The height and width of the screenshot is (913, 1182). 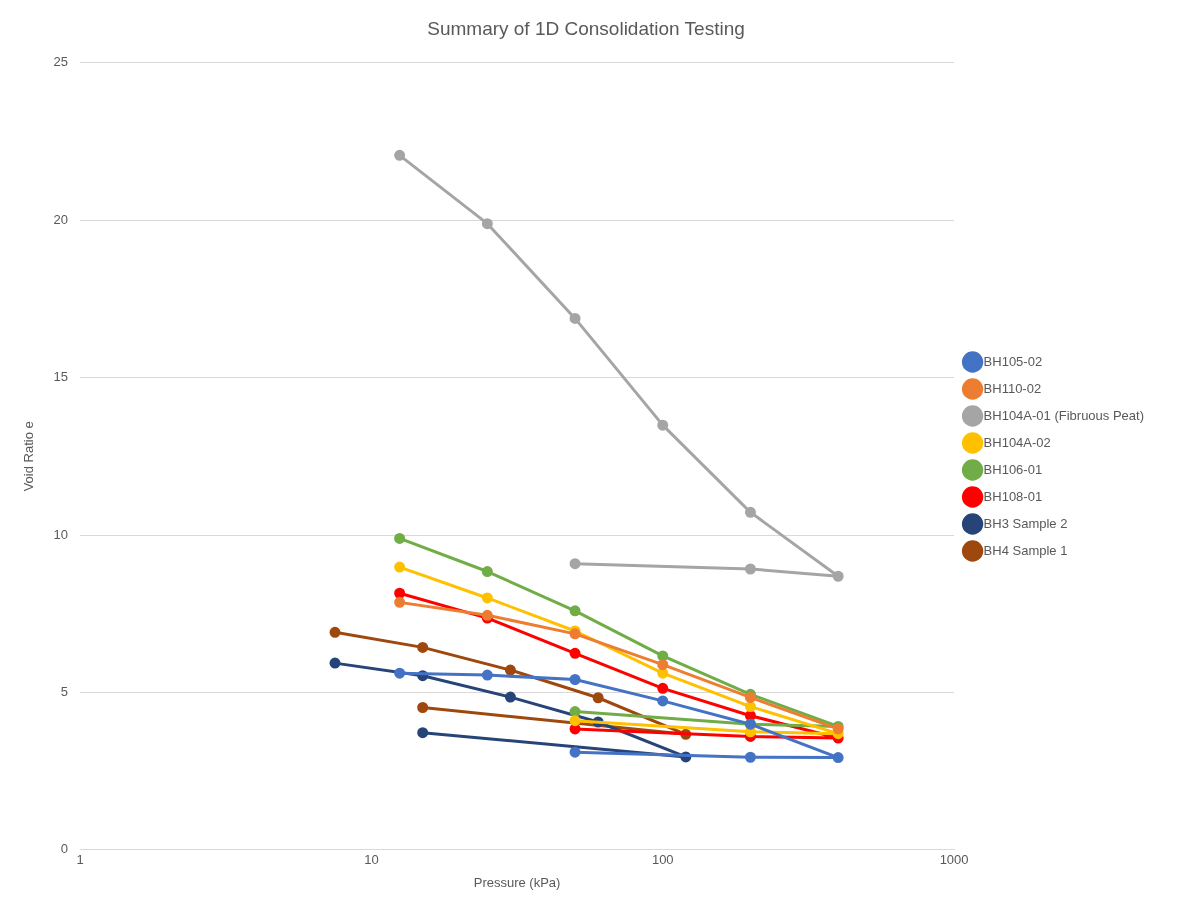 What do you see at coordinates (61, 219) in the screenshot?
I see `y-tick-label: 20` at bounding box center [61, 219].